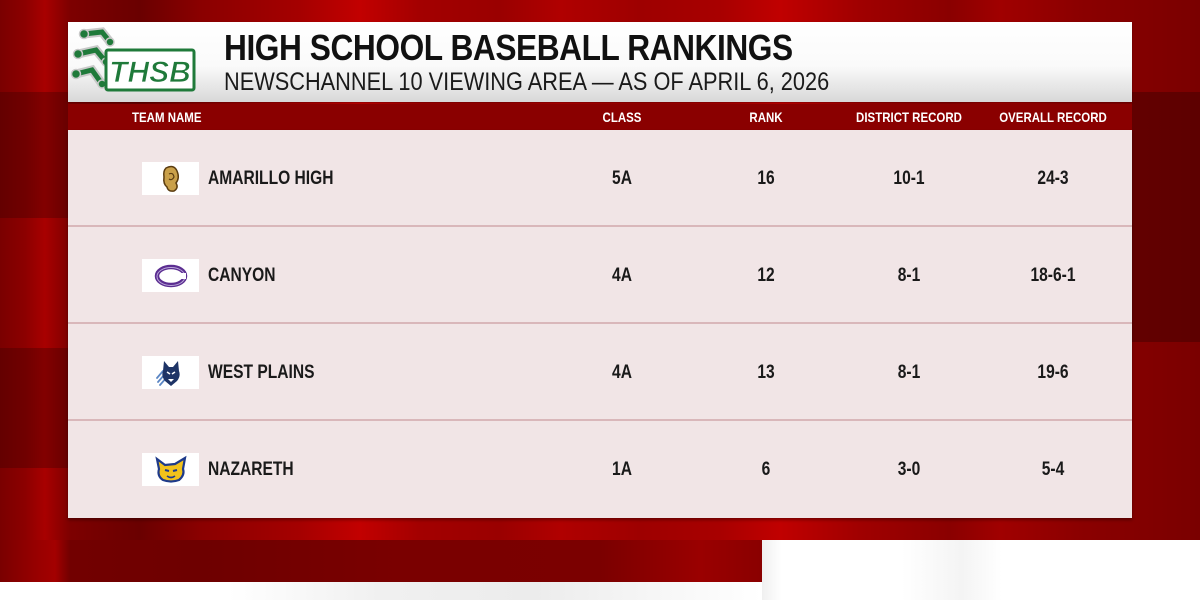 This screenshot has height=600, width=1200. Describe the element at coordinates (150, 72) in the screenshot. I see `svg-text: THSB` at that location.